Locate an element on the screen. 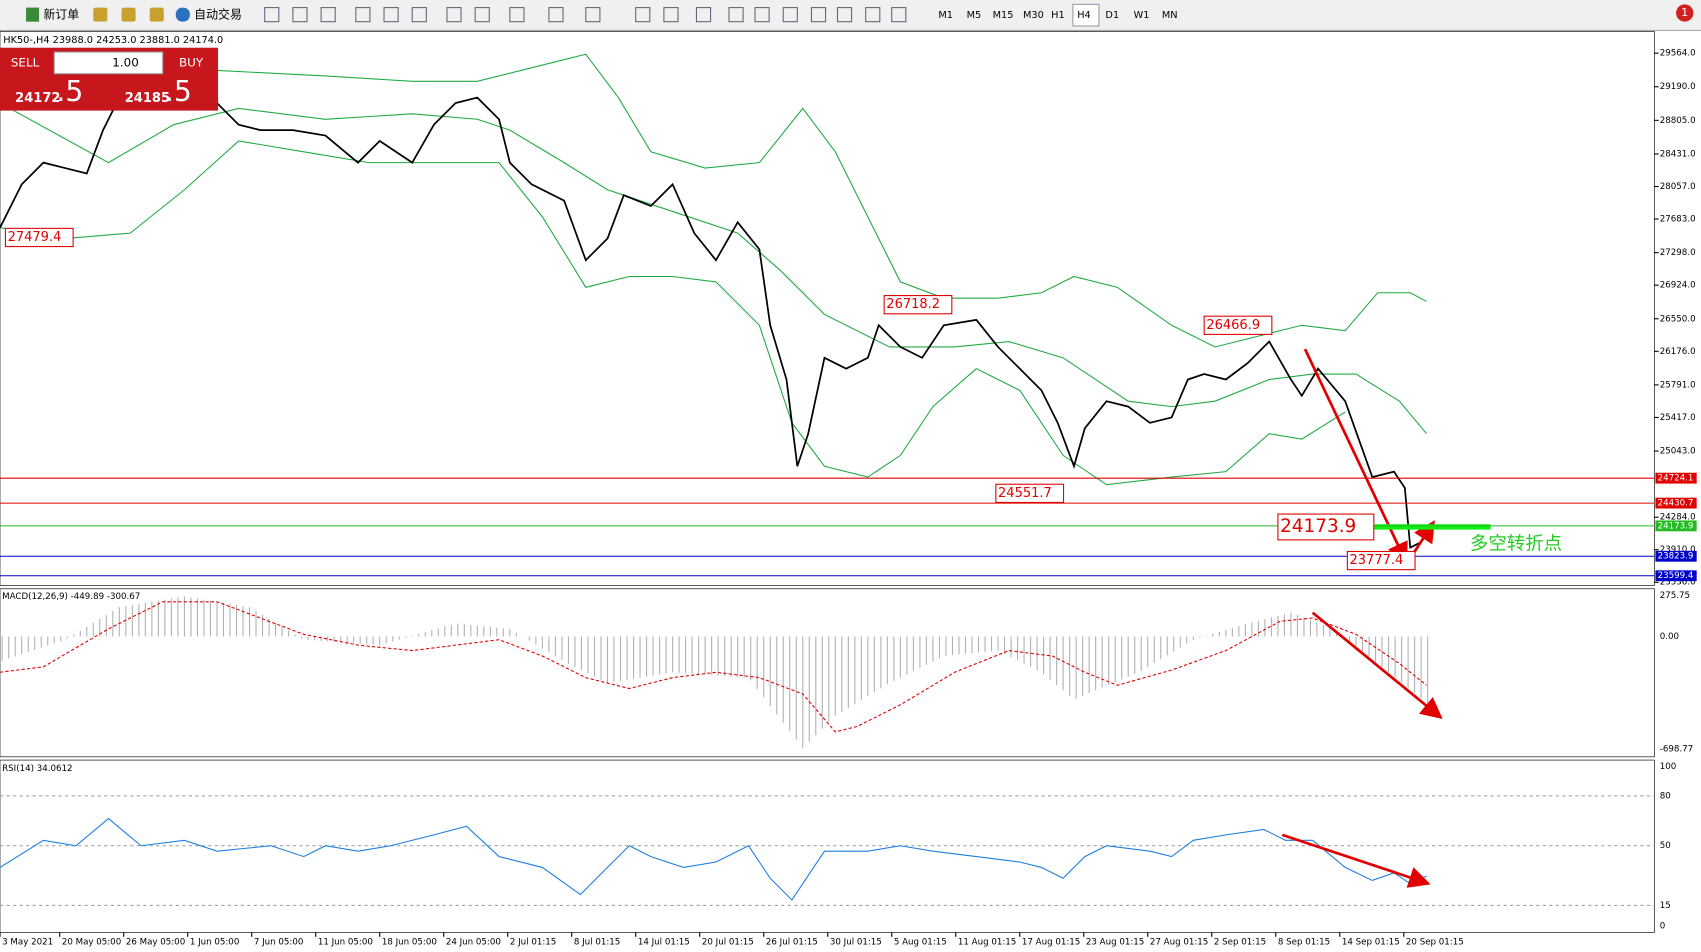 The width and height of the screenshot is (1701, 952). timeframe-button: M15 is located at coordinates (1003, 15).